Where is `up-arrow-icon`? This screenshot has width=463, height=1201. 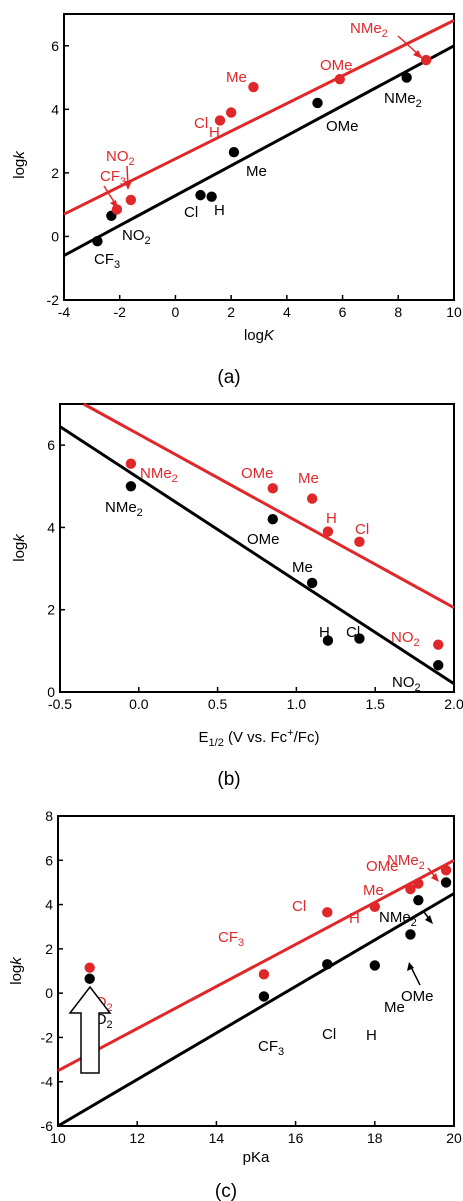
up-arrow-icon is located at coordinates (90, 1029).